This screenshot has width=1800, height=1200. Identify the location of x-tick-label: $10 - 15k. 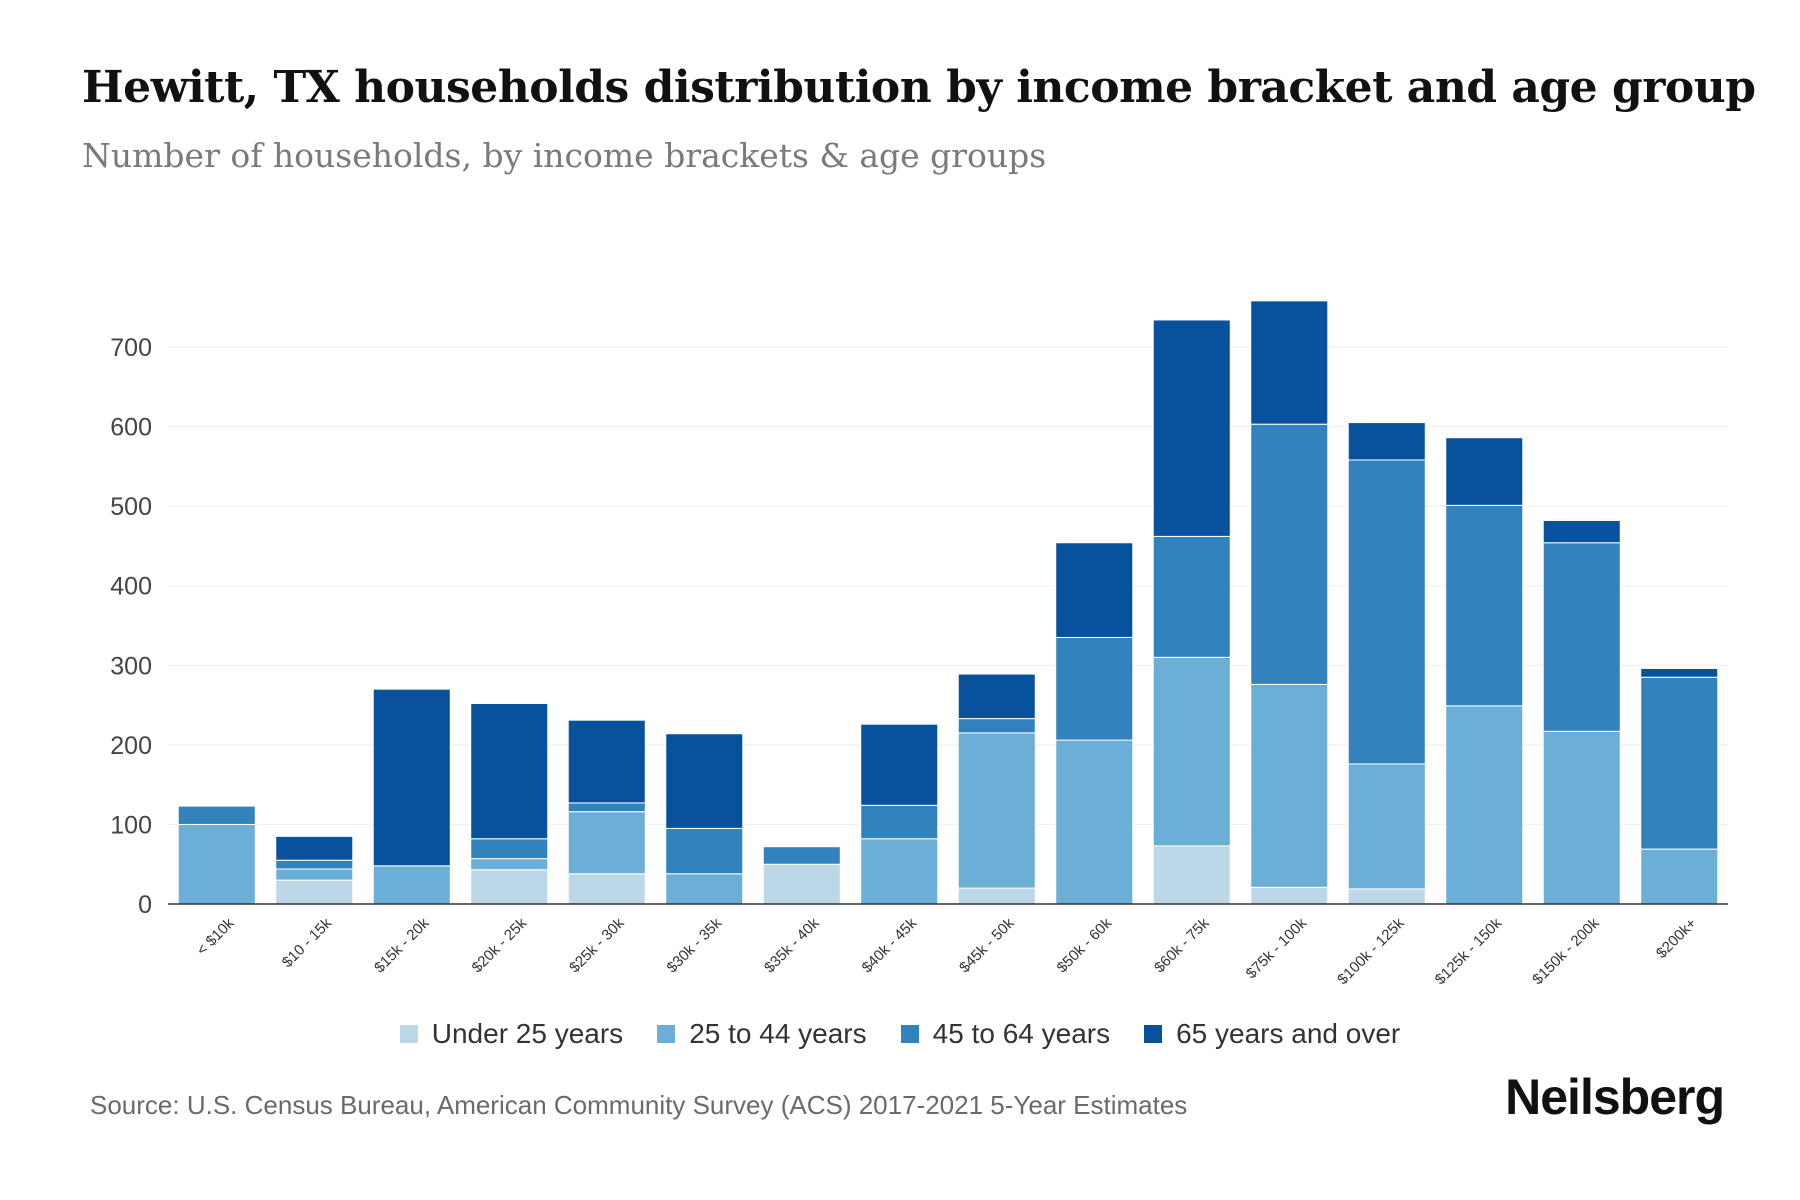
(307, 942).